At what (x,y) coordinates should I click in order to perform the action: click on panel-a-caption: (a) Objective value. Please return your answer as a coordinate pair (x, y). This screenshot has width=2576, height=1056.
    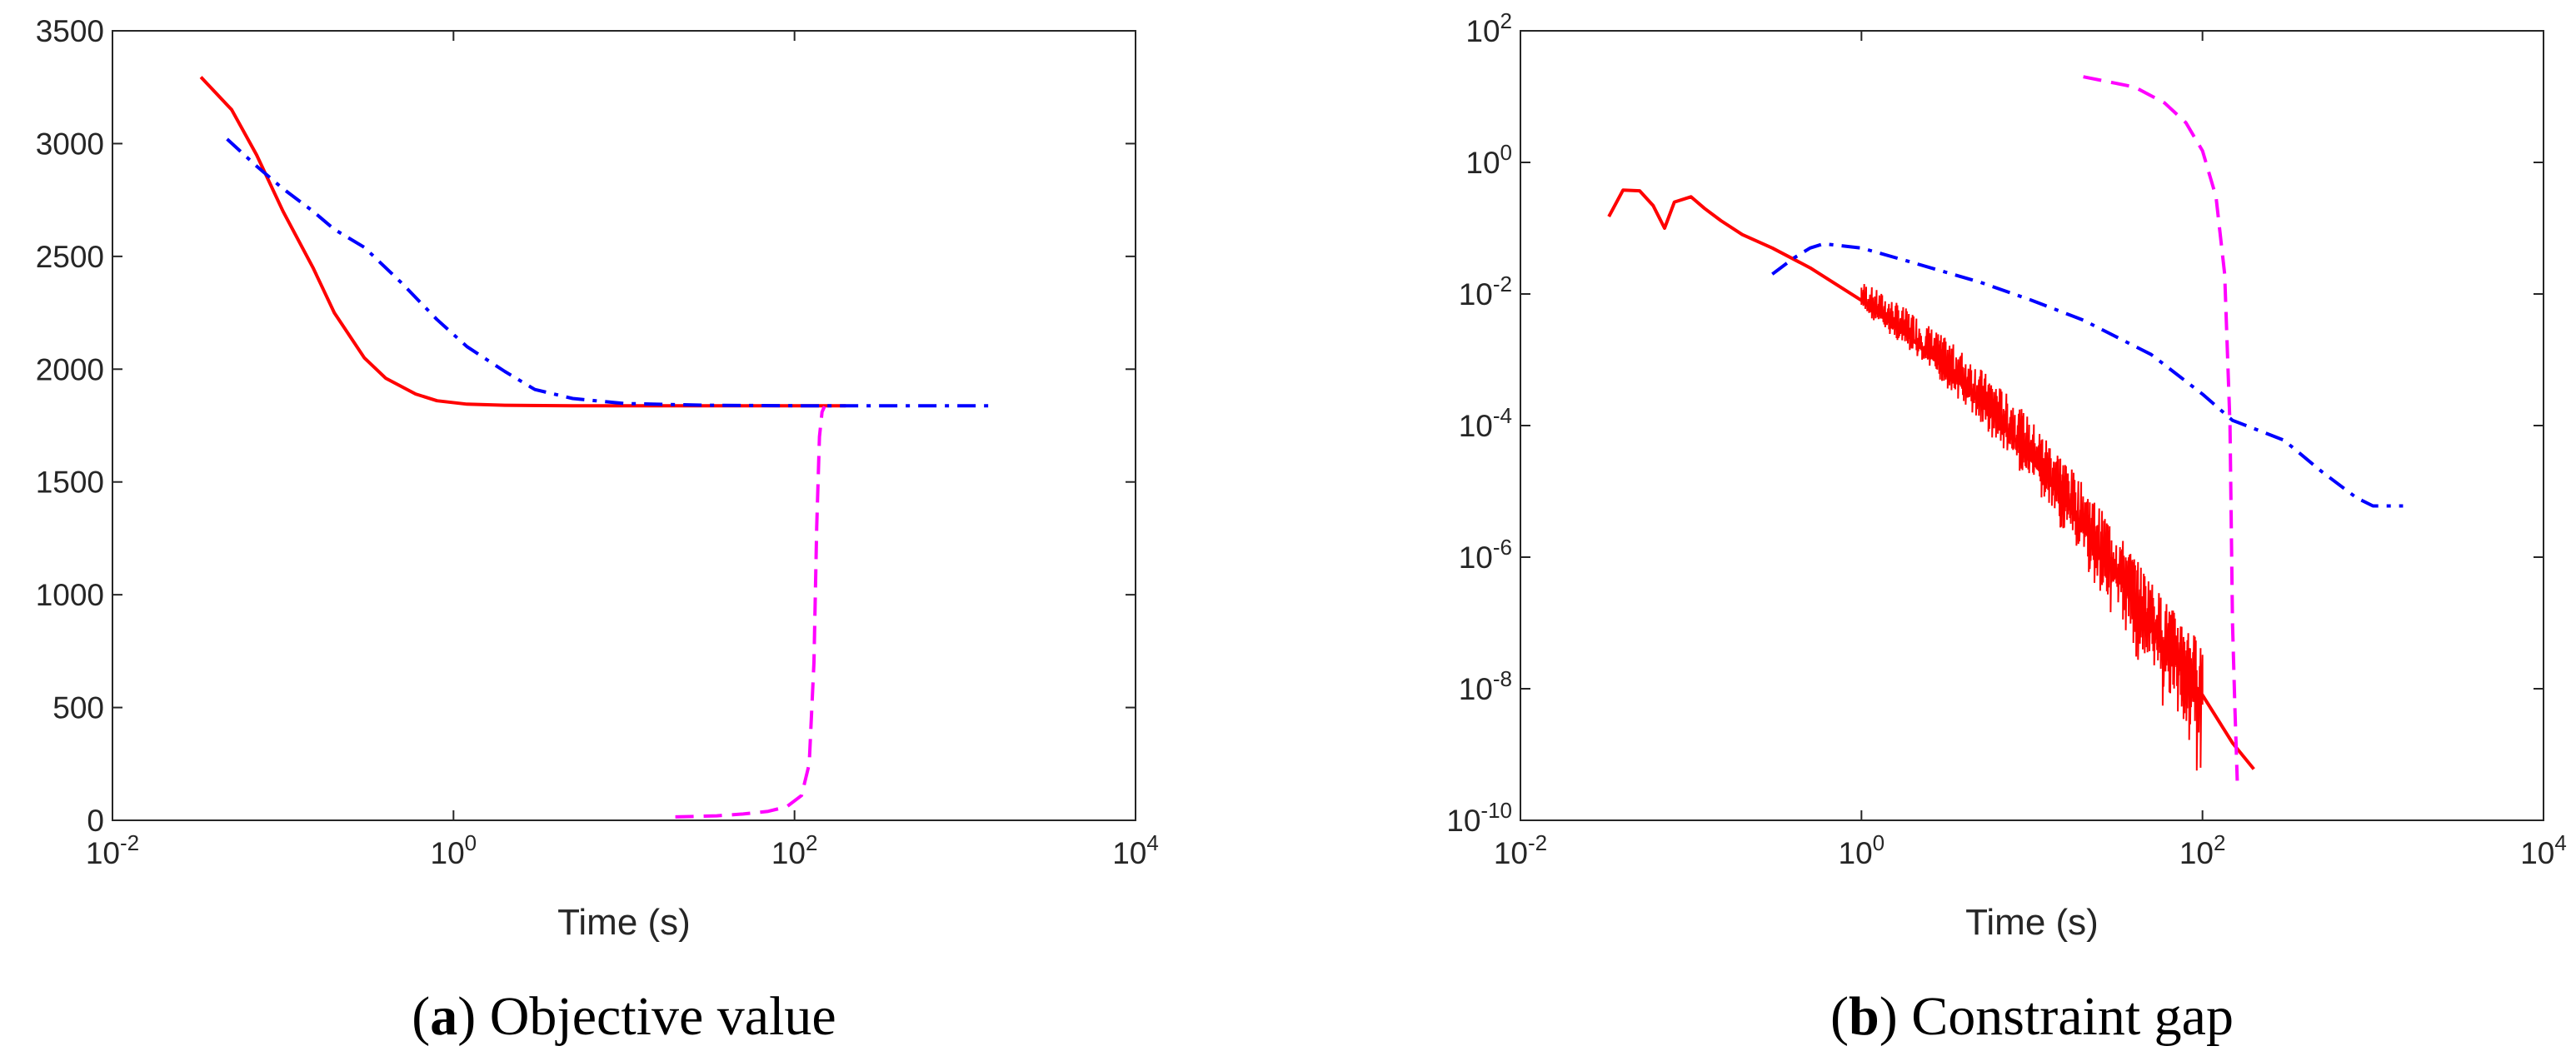
    Looking at the image, I should click on (624, 1016).